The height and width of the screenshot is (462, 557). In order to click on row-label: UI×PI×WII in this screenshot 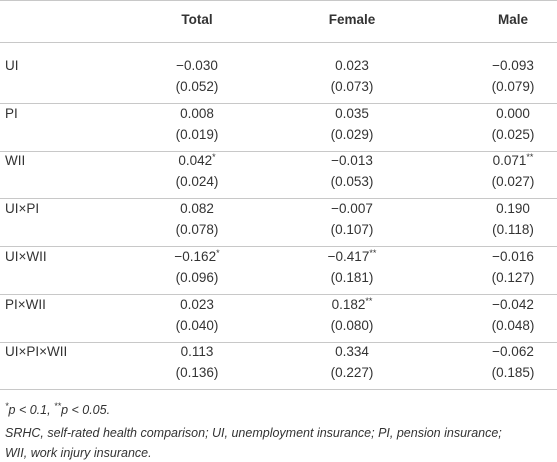, I will do `click(36, 352)`.